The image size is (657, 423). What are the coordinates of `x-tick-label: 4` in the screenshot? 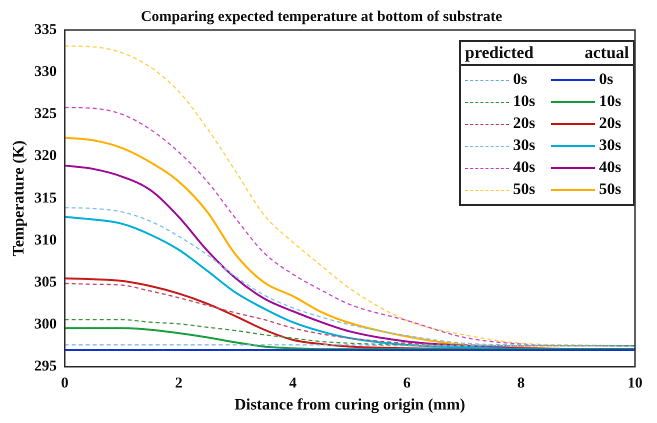 It's located at (293, 384).